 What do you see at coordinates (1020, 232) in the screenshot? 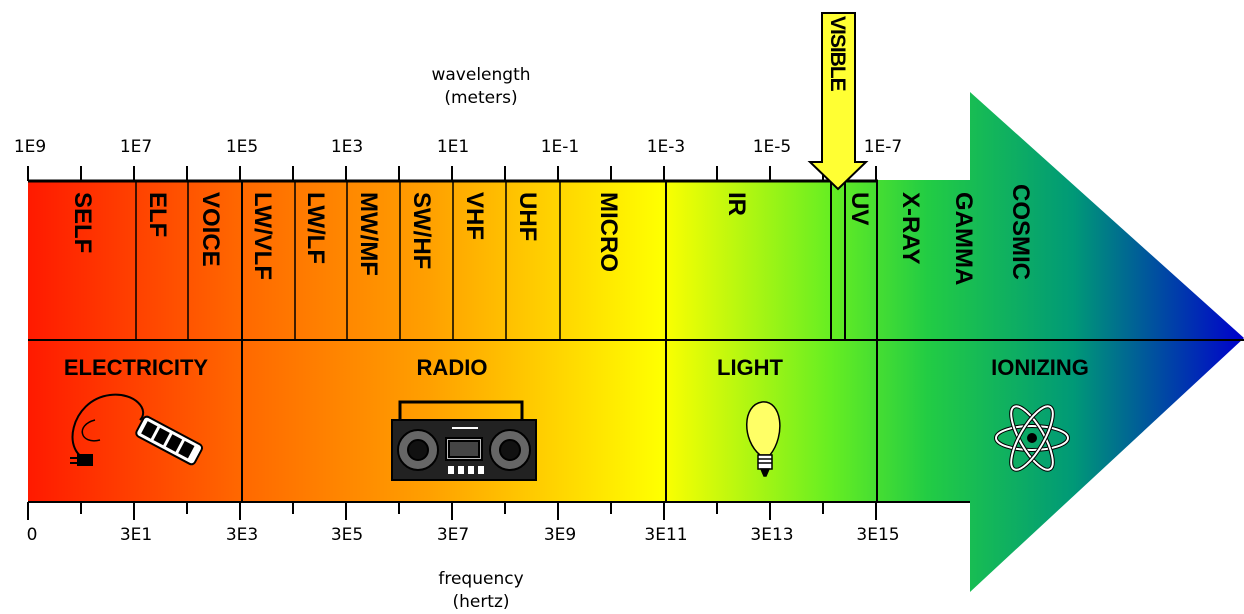
I see `band-label-cosmic: COSMIC` at bounding box center [1020, 232].